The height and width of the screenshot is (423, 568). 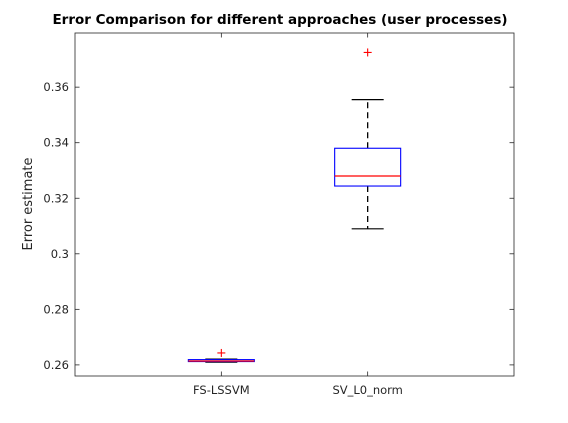 What do you see at coordinates (56, 309) in the screenshot?
I see `y-tick-label: 0.28` at bounding box center [56, 309].